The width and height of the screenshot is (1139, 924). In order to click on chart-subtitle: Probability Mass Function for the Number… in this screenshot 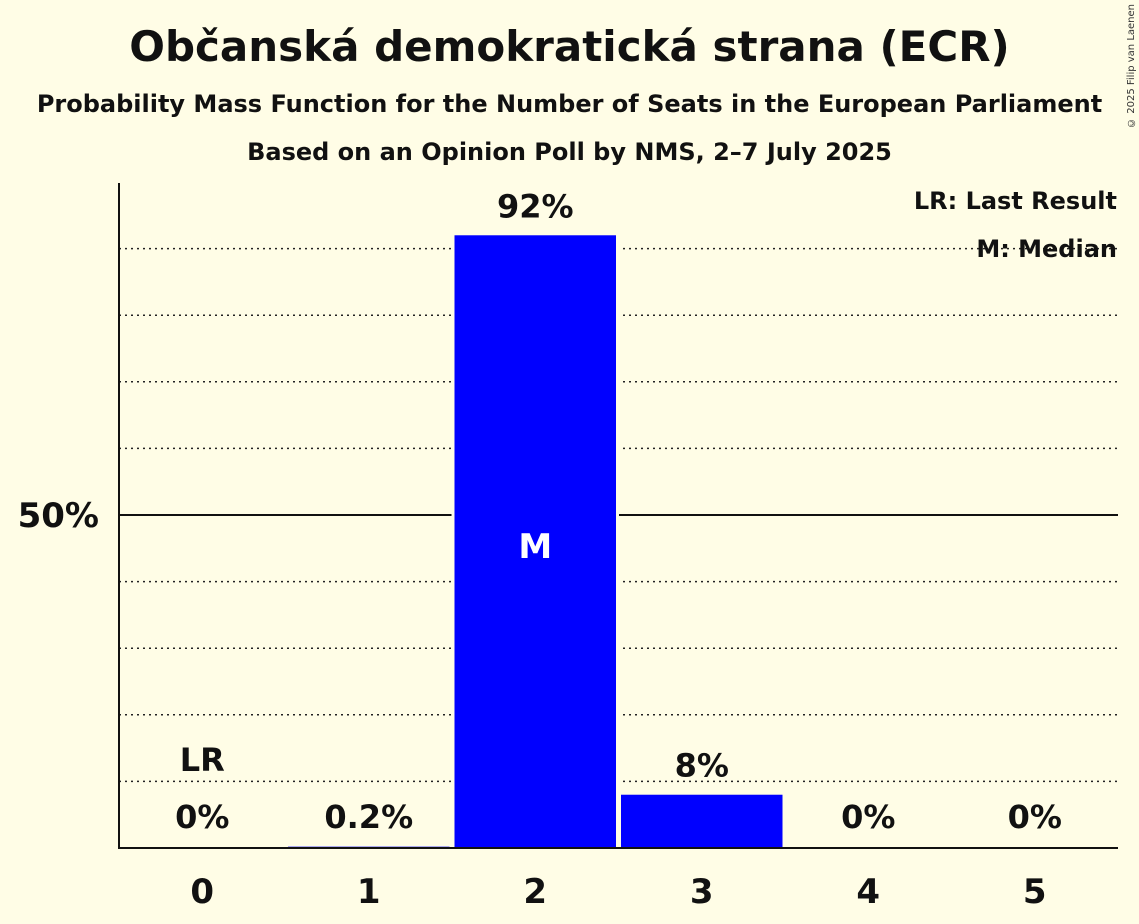, I will do `click(569, 104)`.